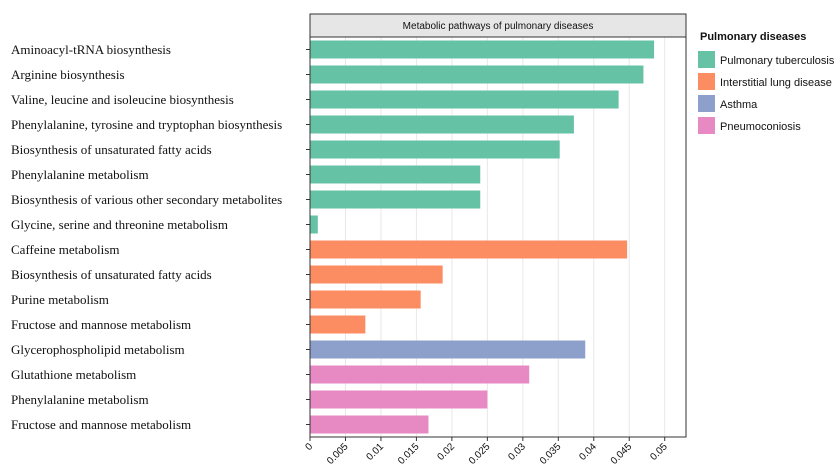 The image size is (835, 466). I want to click on x-tick-label: 0.015, so click(409, 453).